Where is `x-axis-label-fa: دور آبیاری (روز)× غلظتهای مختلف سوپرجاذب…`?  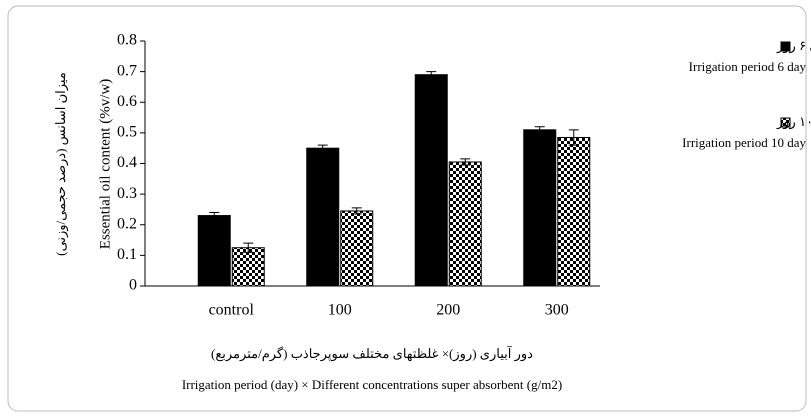 x-axis-label-fa: دور آبیاری (روز)× غلظتهای مختلف سوپرجاذب… is located at coordinates (372, 353).